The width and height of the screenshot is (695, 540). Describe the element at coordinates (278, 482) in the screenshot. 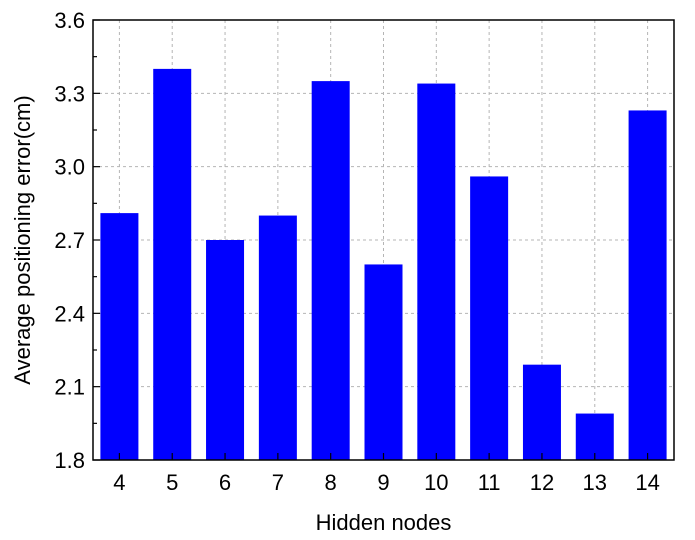

I see `x-tick-label: 7` at that location.